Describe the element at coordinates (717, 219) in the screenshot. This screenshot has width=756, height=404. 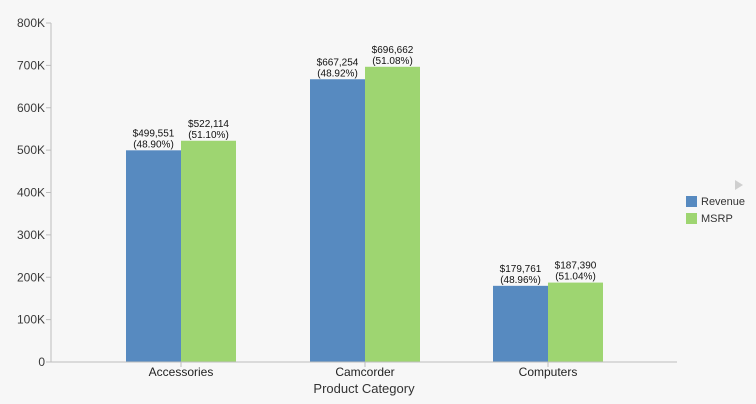
I see `legend-label-msrp: MSRP` at that location.